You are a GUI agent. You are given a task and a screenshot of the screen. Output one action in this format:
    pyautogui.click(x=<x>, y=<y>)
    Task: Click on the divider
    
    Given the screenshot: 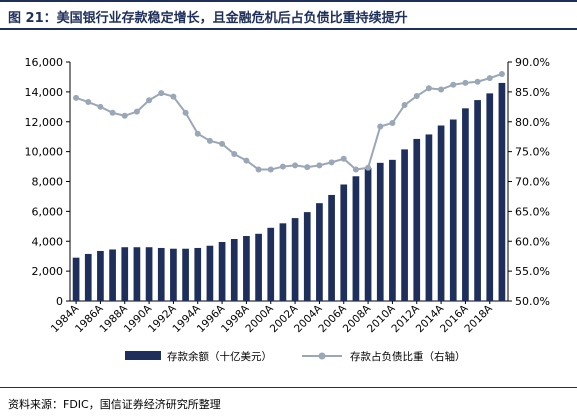 What is the action you would take?
    pyautogui.click(x=288, y=387)
    